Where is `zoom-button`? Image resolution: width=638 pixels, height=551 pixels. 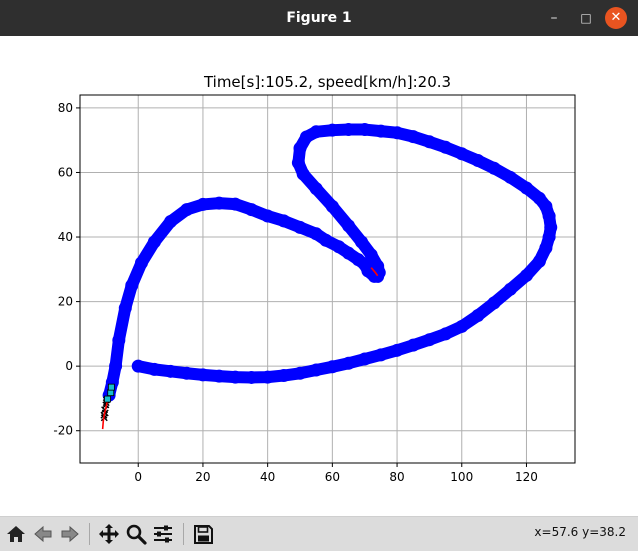 zoom-button is located at coordinates (136, 534).